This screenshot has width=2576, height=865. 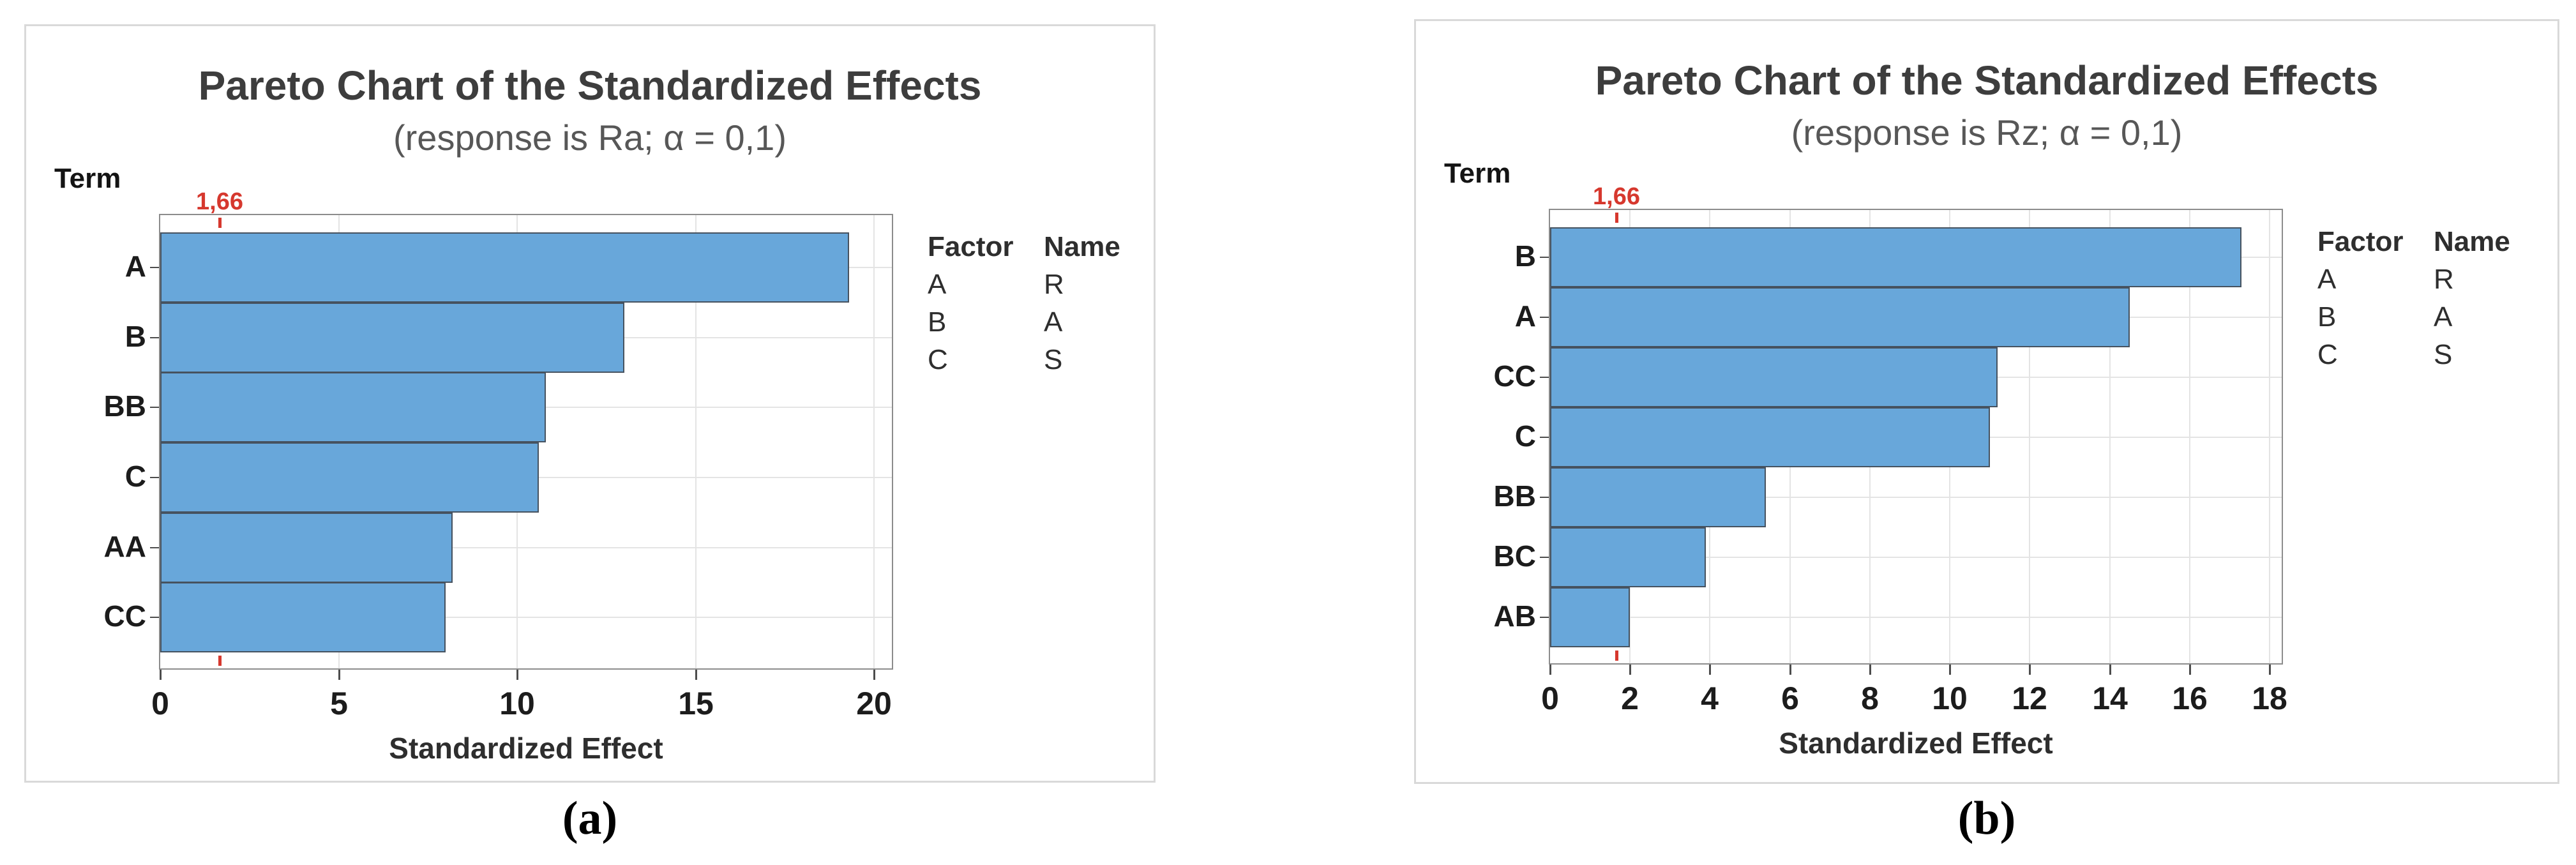 I want to click on x-tick-label: 4, so click(x=1710, y=698).